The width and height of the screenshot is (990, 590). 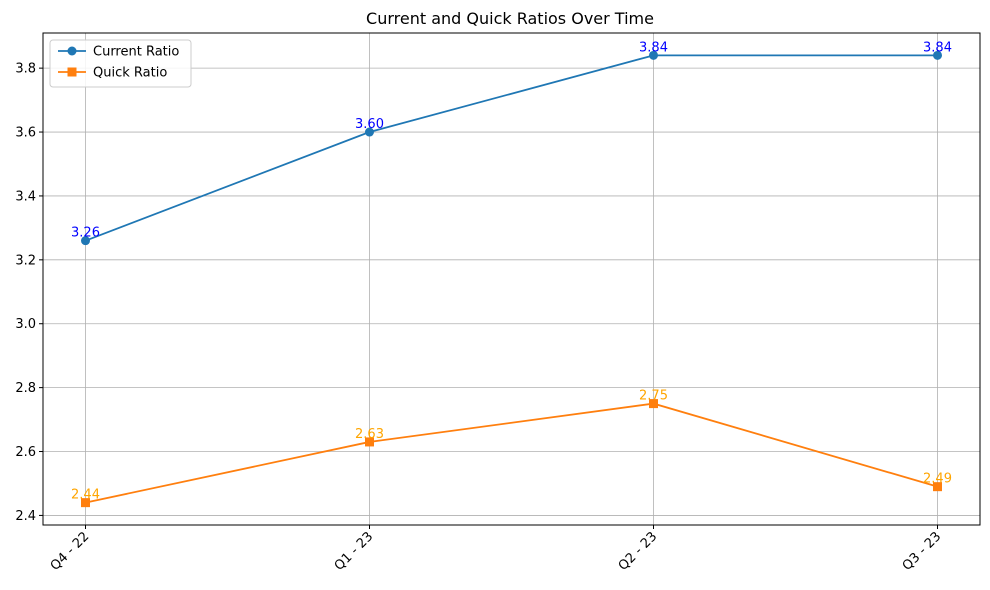 I want to click on data-label: 2.44, so click(x=85, y=495).